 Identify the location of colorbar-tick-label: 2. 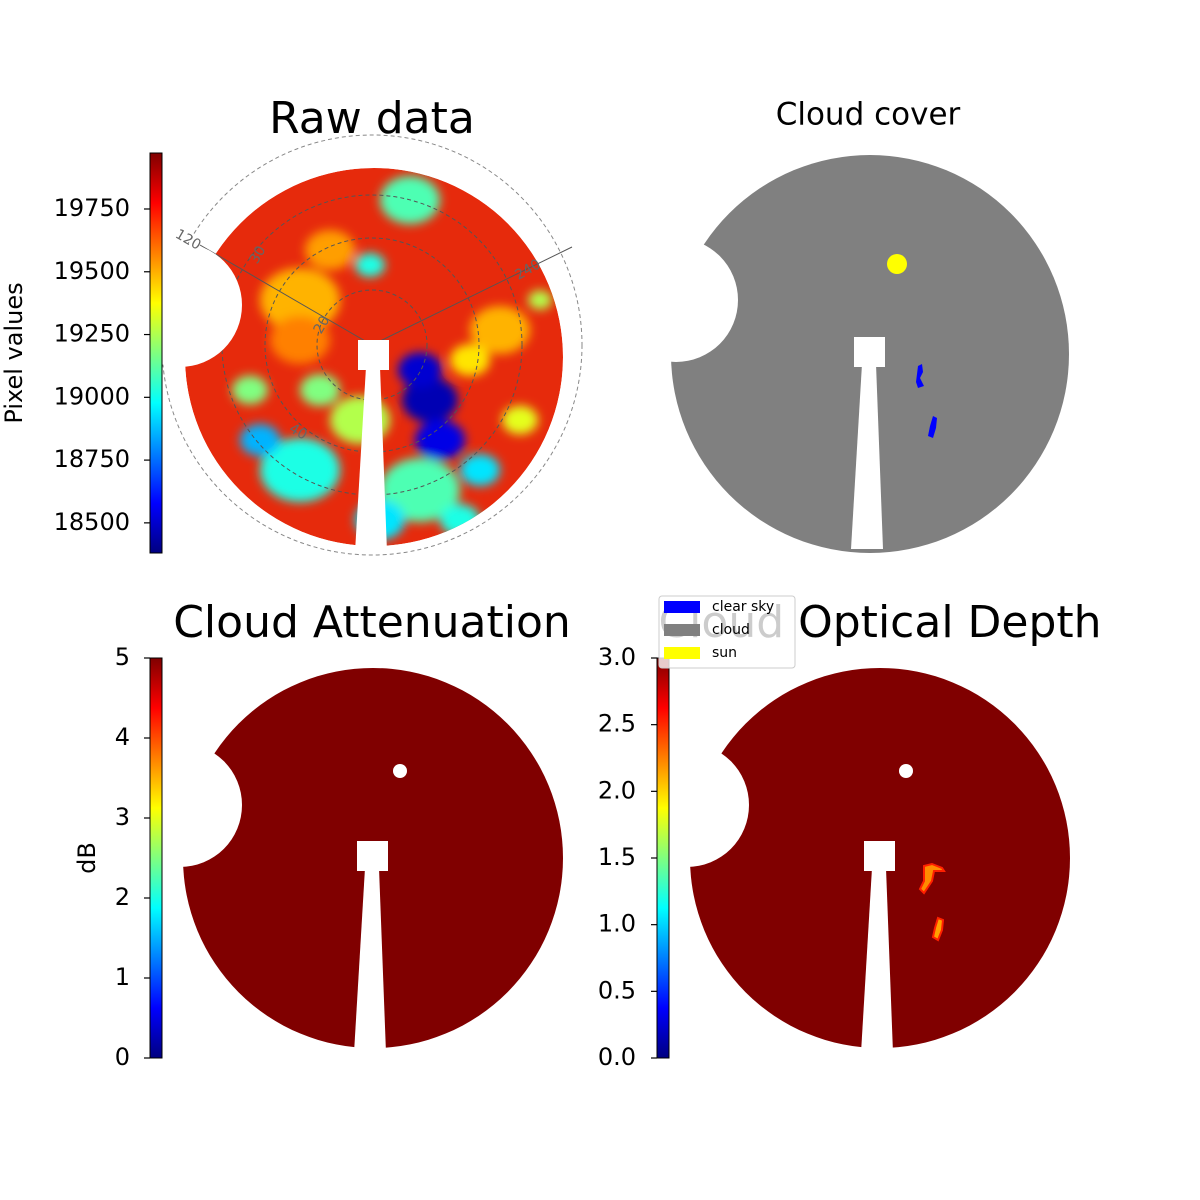
(122, 897).